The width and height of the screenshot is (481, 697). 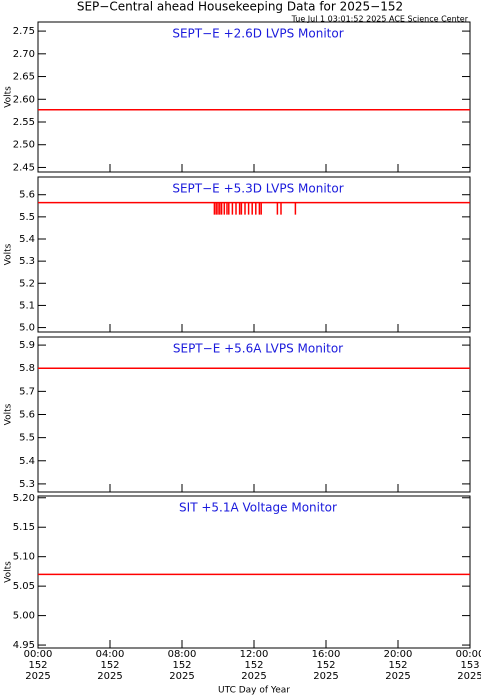 I want to click on y-tick-label: 5.00, so click(x=24, y=616).